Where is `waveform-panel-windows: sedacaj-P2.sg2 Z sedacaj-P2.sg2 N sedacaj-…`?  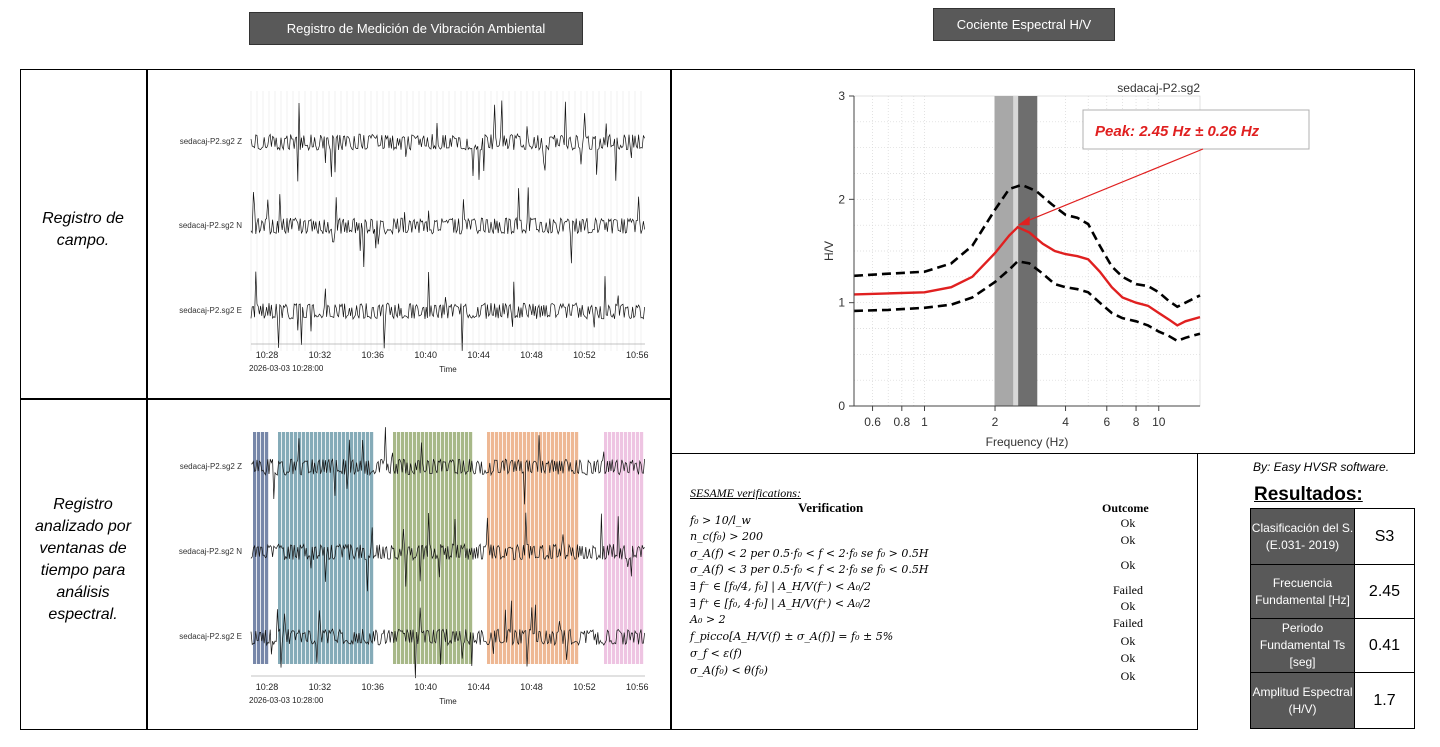 waveform-panel-windows: sedacaj-P2.sg2 Z sedacaj-P2.sg2 N sedacaj-… is located at coordinates (414, 566).